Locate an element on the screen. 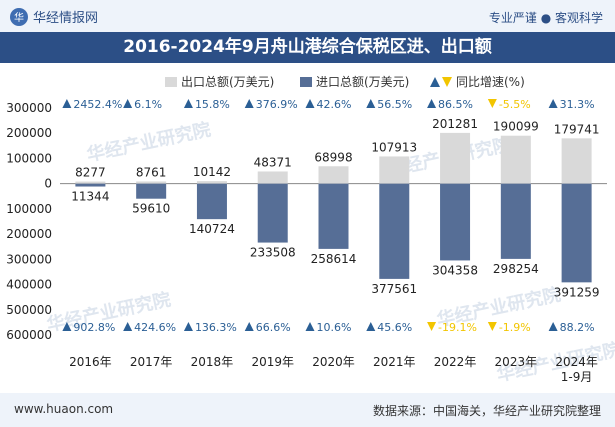 This screenshot has width=615, height=427. export-value-label: 8761 is located at coordinates (151, 172).